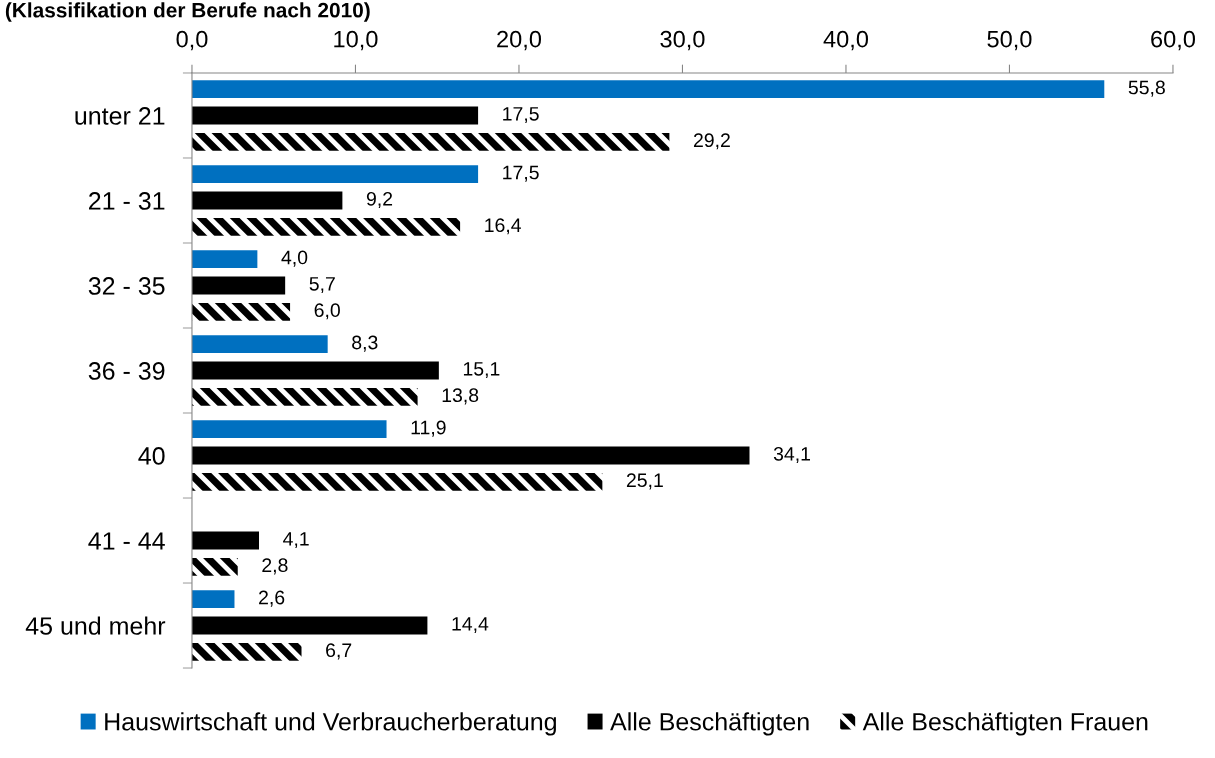 This screenshot has width=1215, height=758. What do you see at coordinates (709, 724) in the screenshot?
I see `legend-label: Alle Beschäftigten` at bounding box center [709, 724].